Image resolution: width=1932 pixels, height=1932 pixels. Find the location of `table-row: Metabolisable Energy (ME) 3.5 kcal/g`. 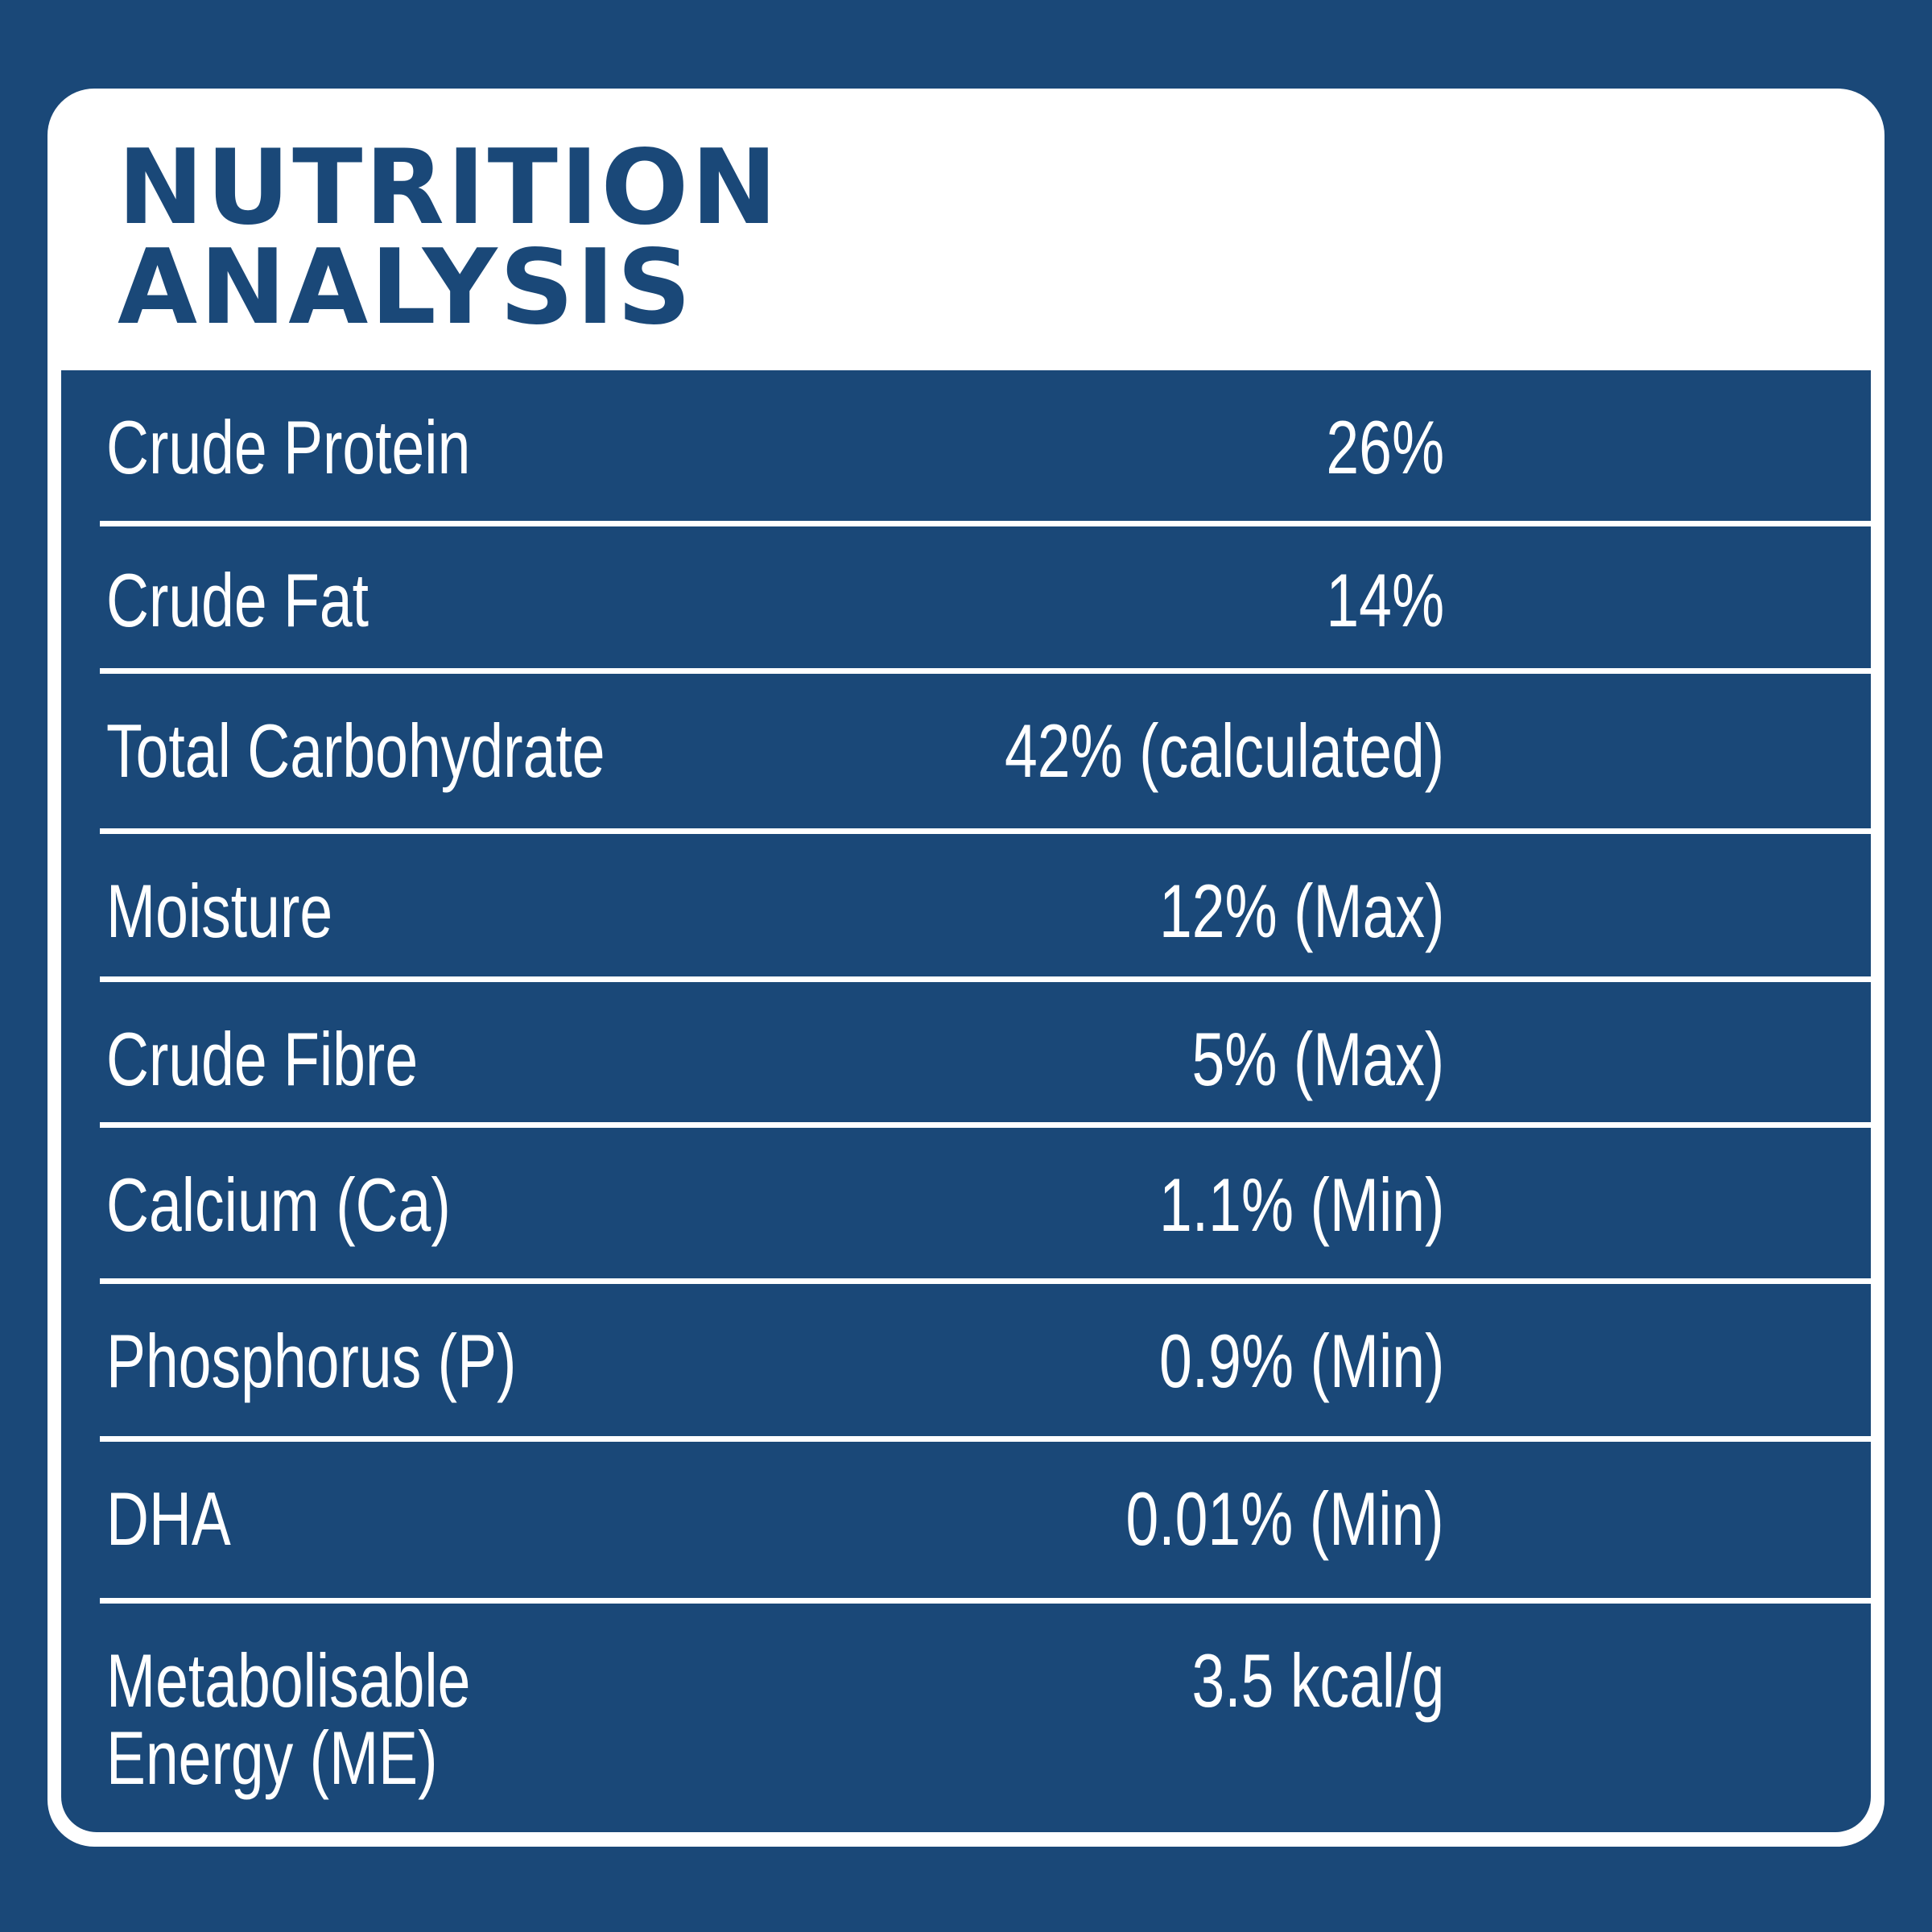

table-row: Metabolisable Energy (ME) 3.5 kcal/g is located at coordinates (966, 1716).